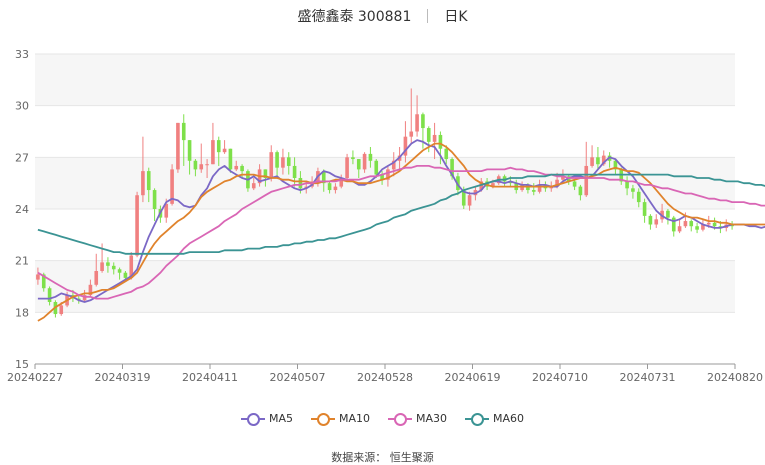 The height and width of the screenshot is (465, 765). Describe the element at coordinates (432, 418) in the screenshot. I see `legend-label-ma30: MA30` at that location.